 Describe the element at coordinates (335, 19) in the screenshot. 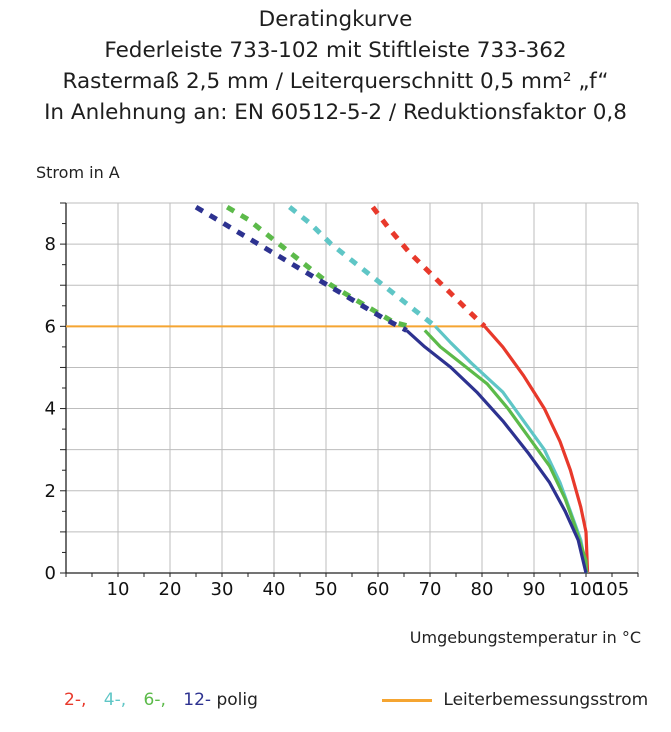

I see `chart-title-line-1: Deratingkurve` at that location.